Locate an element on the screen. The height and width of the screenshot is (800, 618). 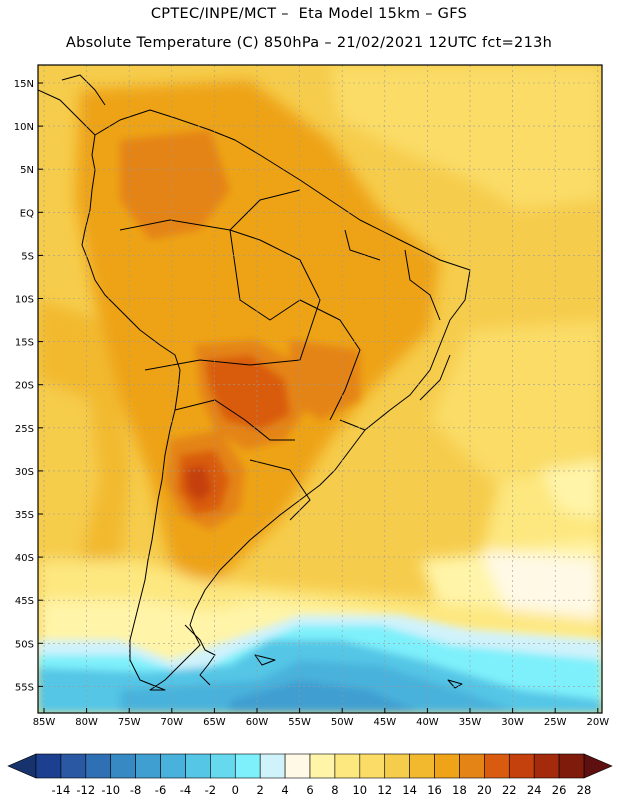
lat-tick-label: 30S is located at coordinates (24, 472).